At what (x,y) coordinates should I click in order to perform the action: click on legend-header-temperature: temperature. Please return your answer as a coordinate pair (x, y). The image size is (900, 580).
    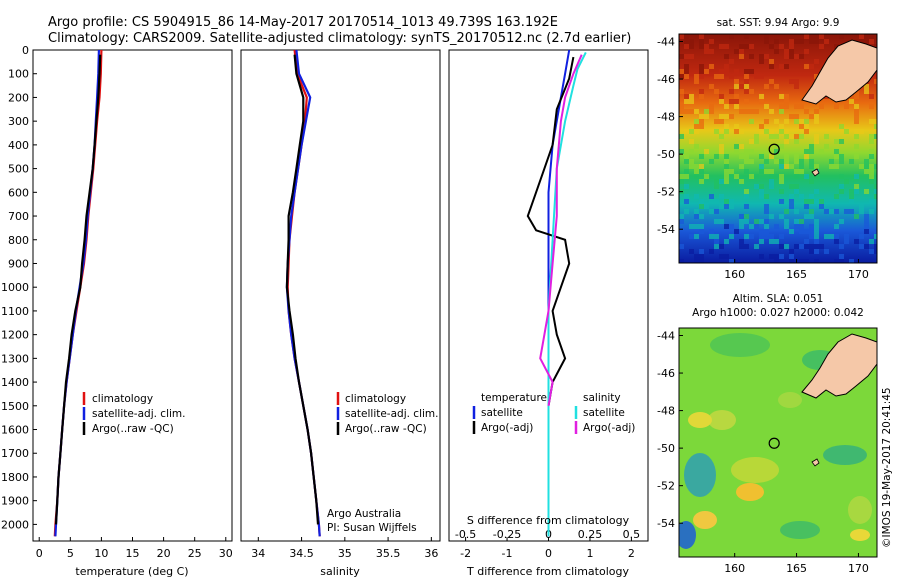
    Looking at the image, I should click on (514, 398).